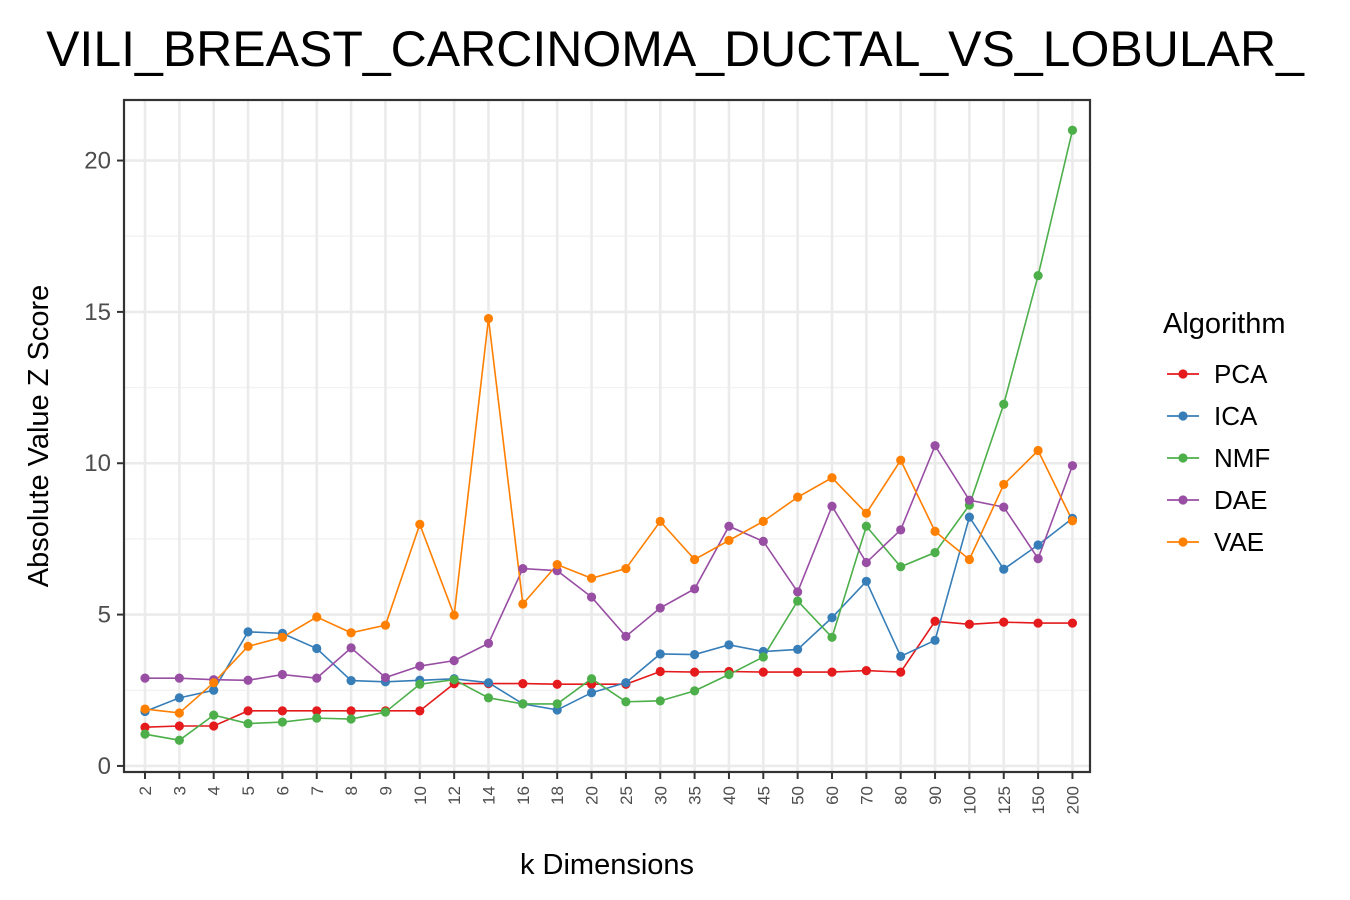 Image resolution: width=1350 pixels, height=900 pixels. Describe the element at coordinates (351, 790) in the screenshot. I see `x-tick-label: 8` at that location.